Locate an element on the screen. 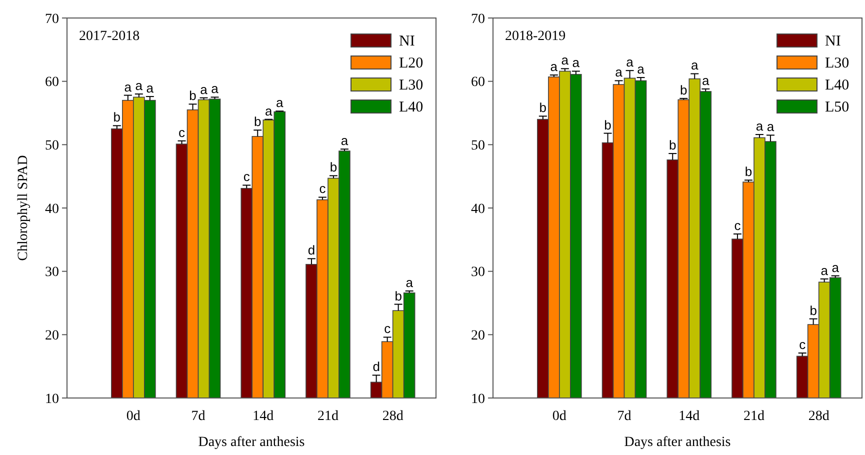 The height and width of the screenshot is (455, 865). y-axis-title: Chlorophyll SPAD is located at coordinates (23, 208).